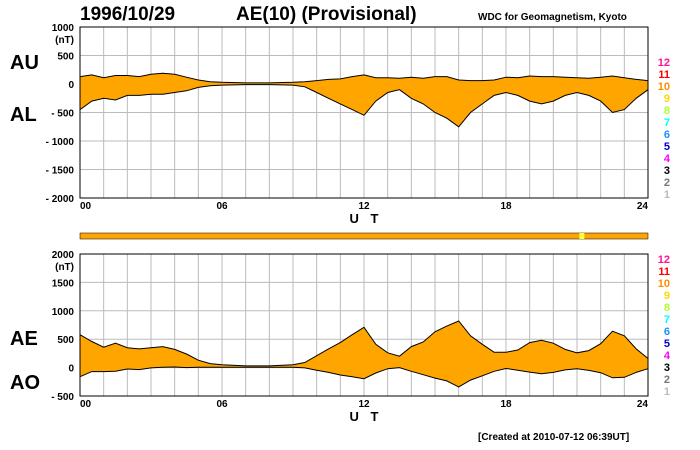 The width and height of the screenshot is (700, 450). What do you see at coordinates (60, 199) in the screenshot?
I see `y-tick-label: - 2000` at bounding box center [60, 199].